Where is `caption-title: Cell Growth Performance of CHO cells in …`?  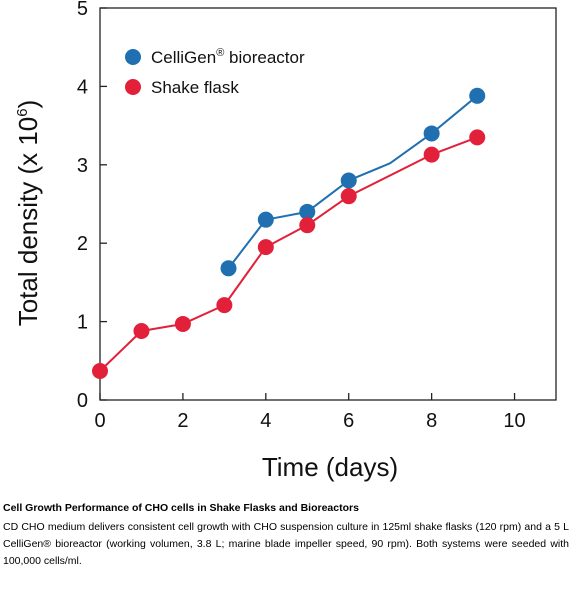
caption-title: Cell Growth Performance of CHO cells in … is located at coordinates (181, 508).